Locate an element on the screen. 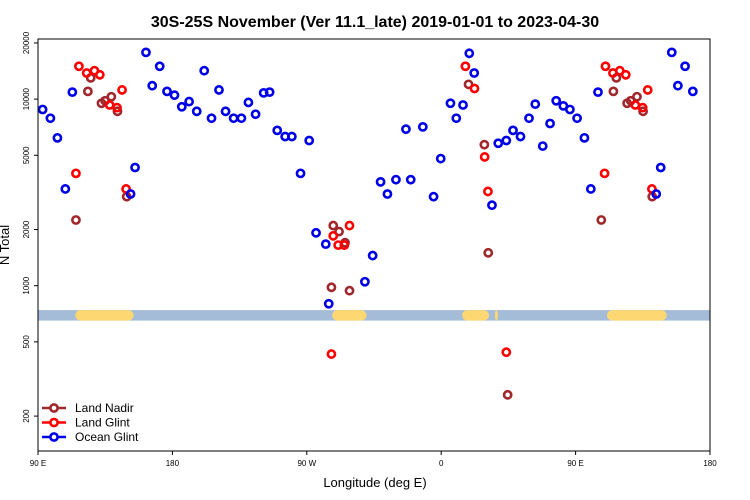 This screenshot has width=750, height=500. legend-label: Land Glint is located at coordinates (102, 423).